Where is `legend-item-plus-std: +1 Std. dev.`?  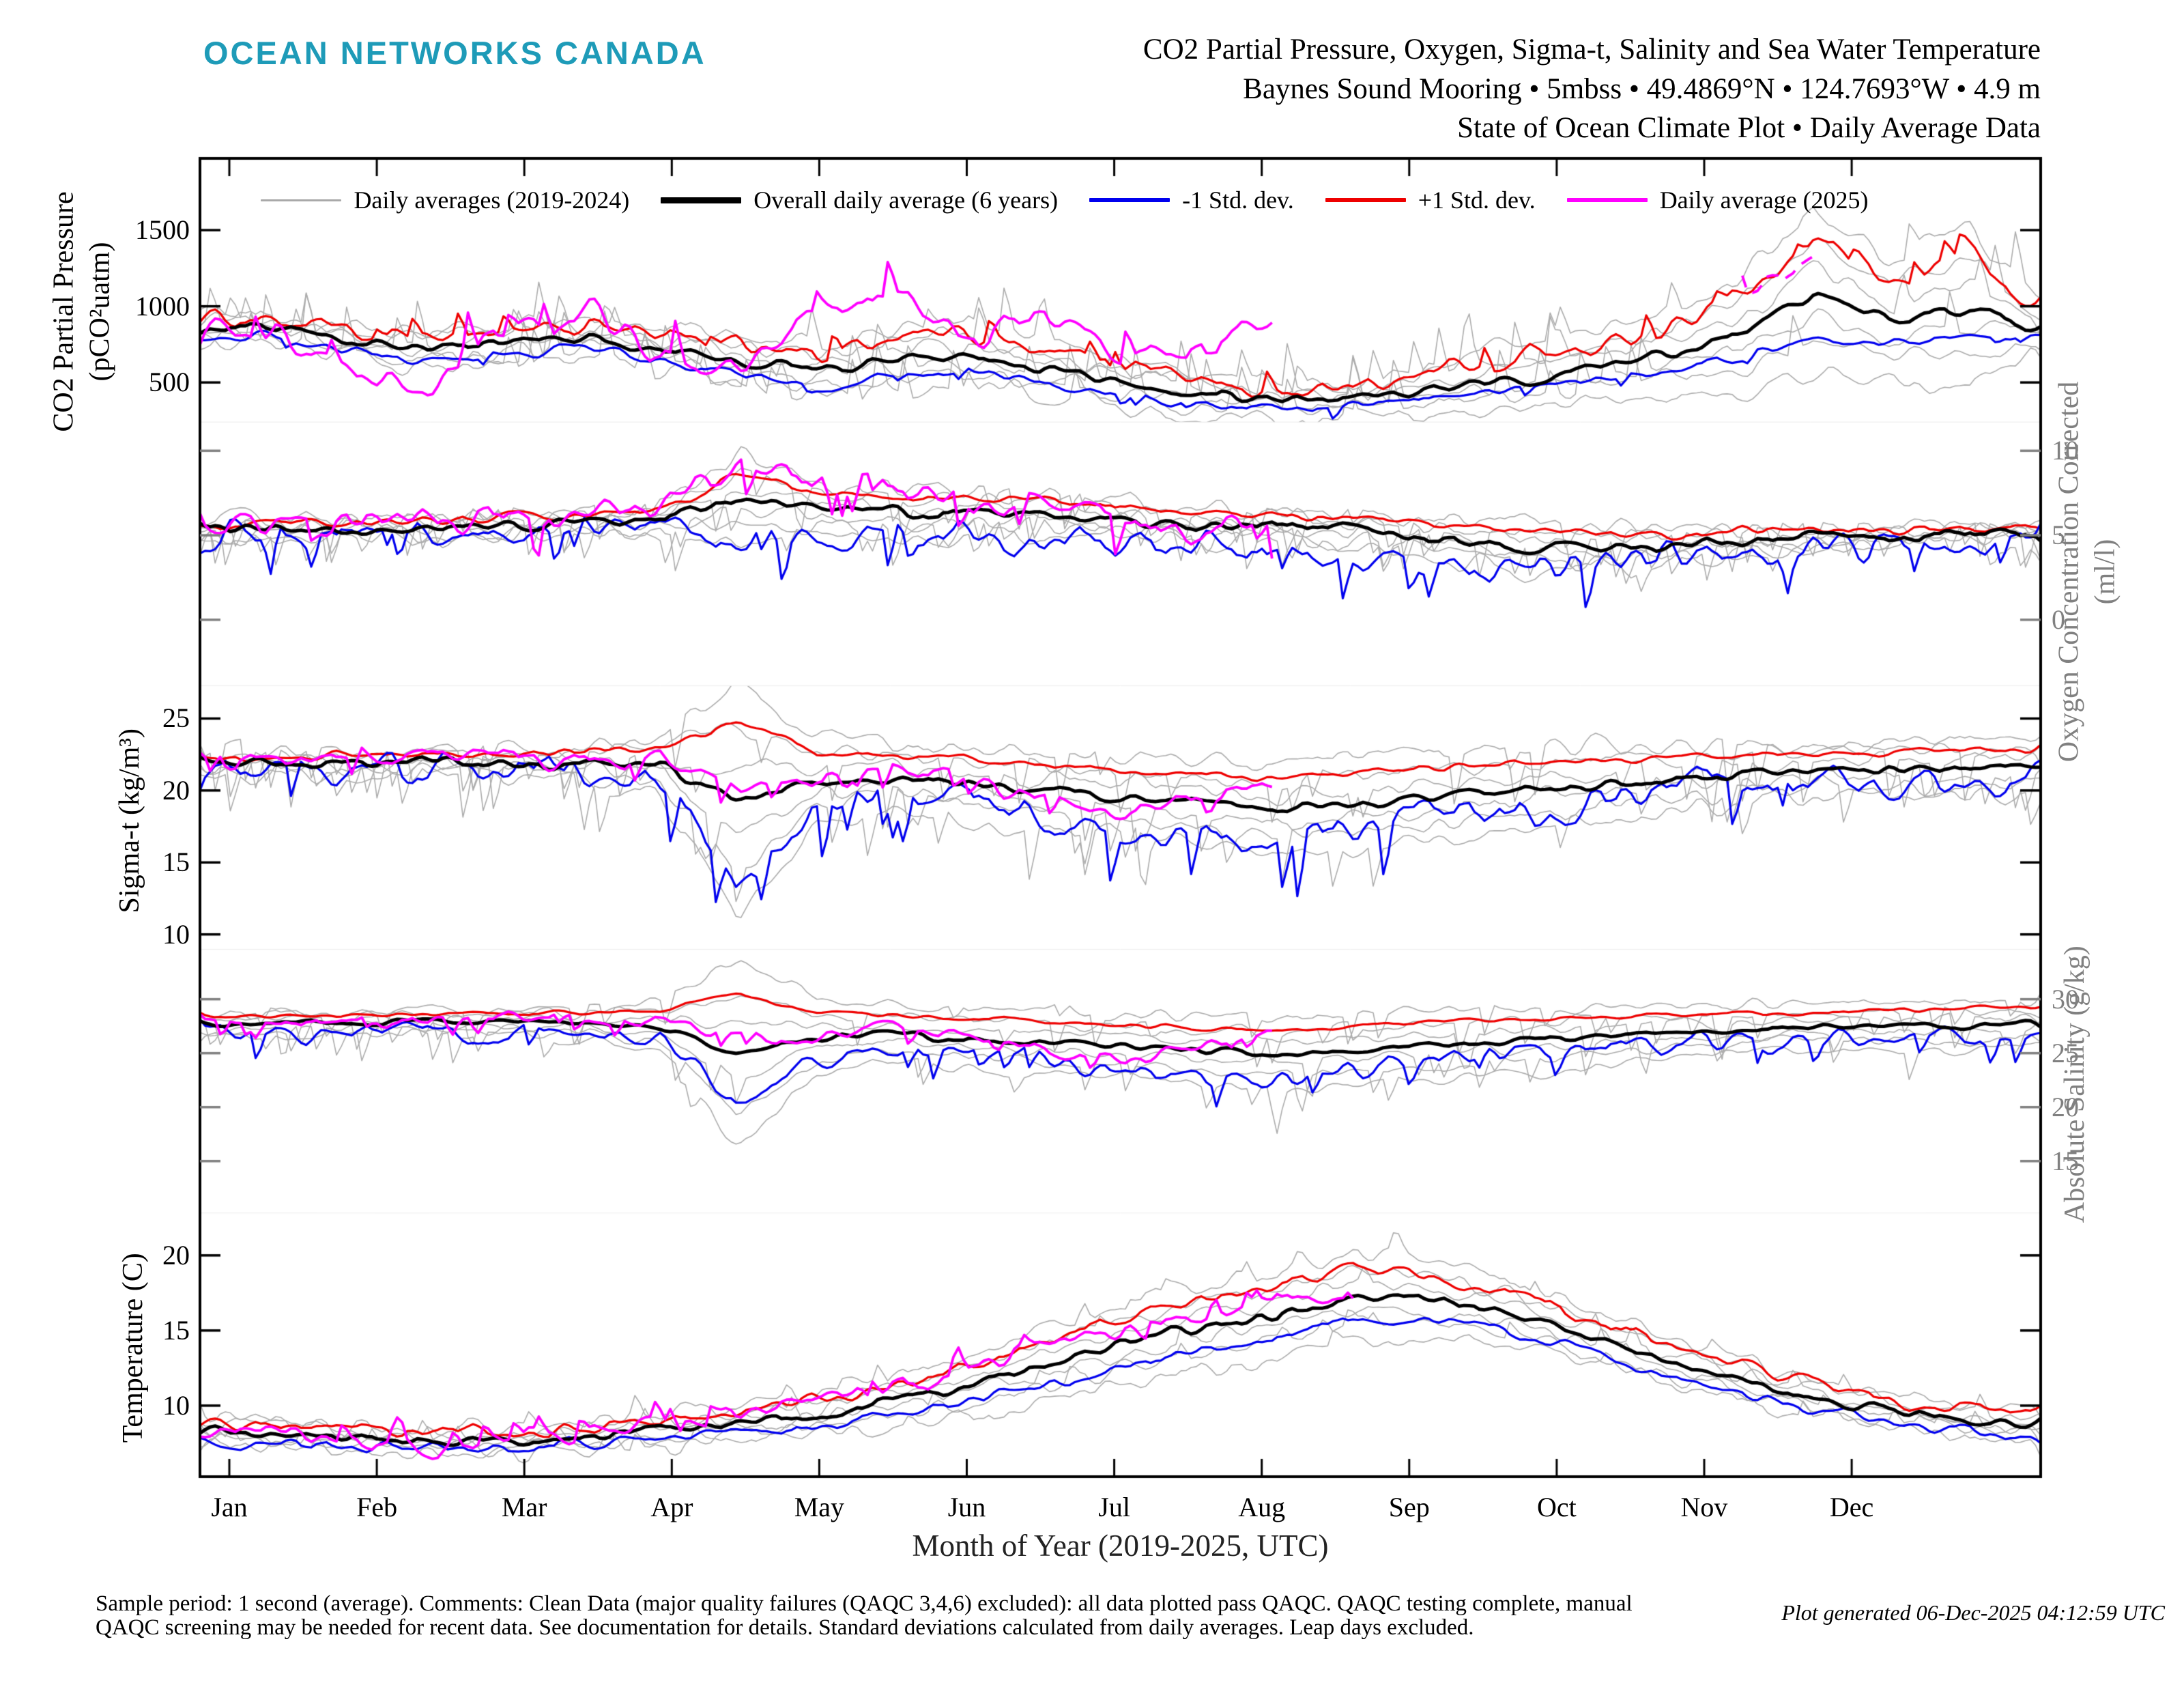 legend-item-plus-std: +1 Std. dev. is located at coordinates (1430, 200).